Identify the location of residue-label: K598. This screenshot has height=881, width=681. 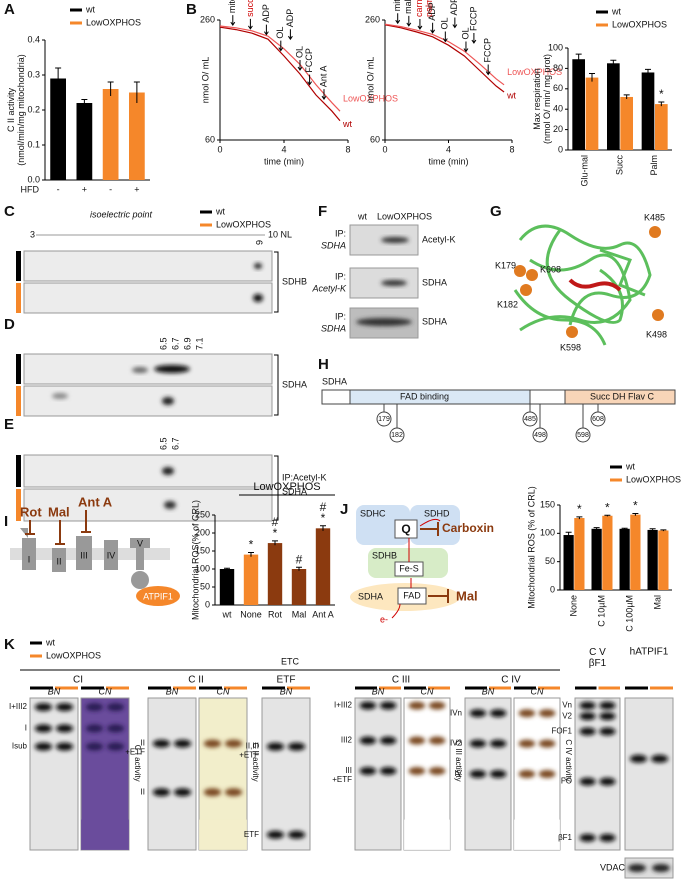
(570, 347).